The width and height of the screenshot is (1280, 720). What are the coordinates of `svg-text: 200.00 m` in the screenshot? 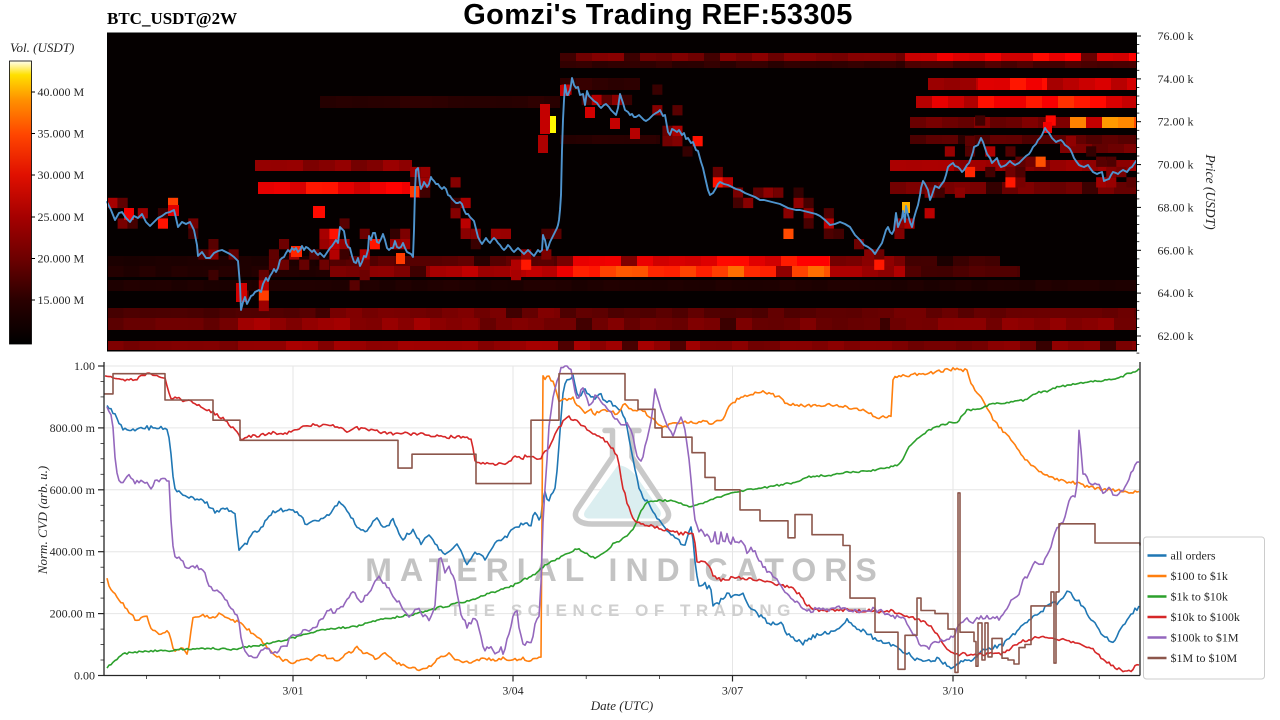 It's located at (73, 614).